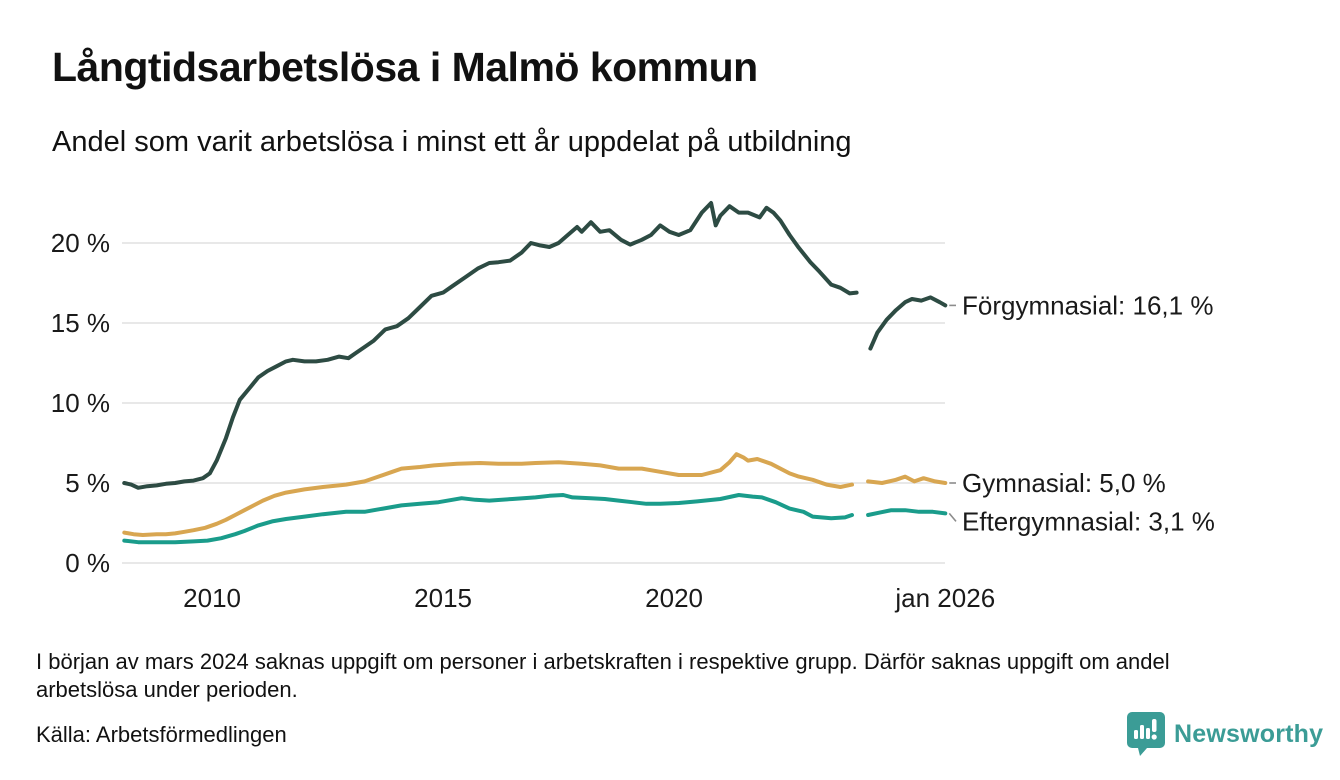 The width and height of the screenshot is (1340, 780). What do you see at coordinates (161, 734) in the screenshot?
I see `source-attribution: Källa: Arbetsförmedlingen` at bounding box center [161, 734].